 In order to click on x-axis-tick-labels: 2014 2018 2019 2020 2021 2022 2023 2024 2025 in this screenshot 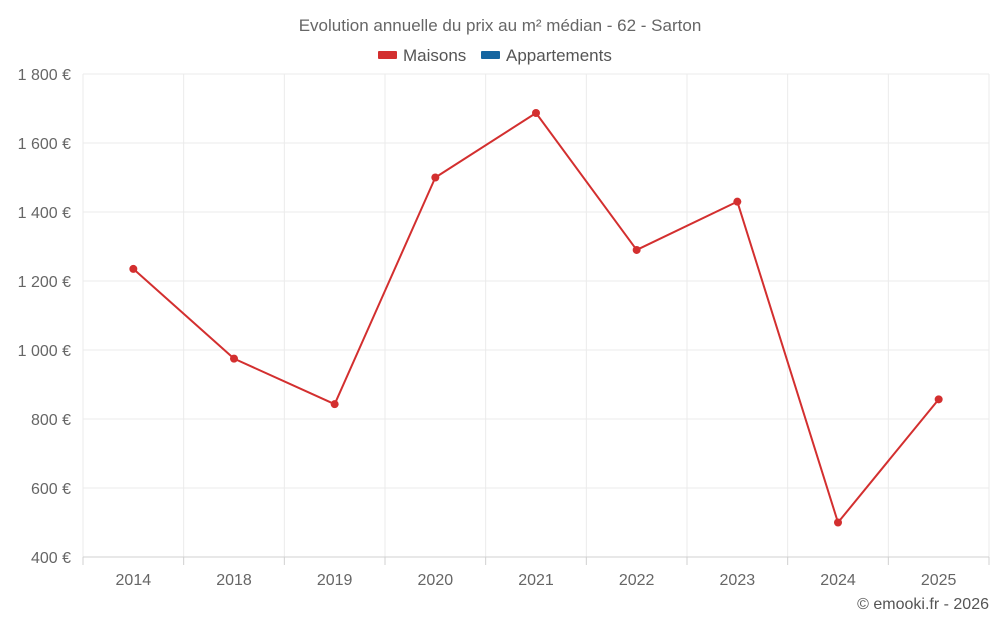, I will do `click(536, 580)`.